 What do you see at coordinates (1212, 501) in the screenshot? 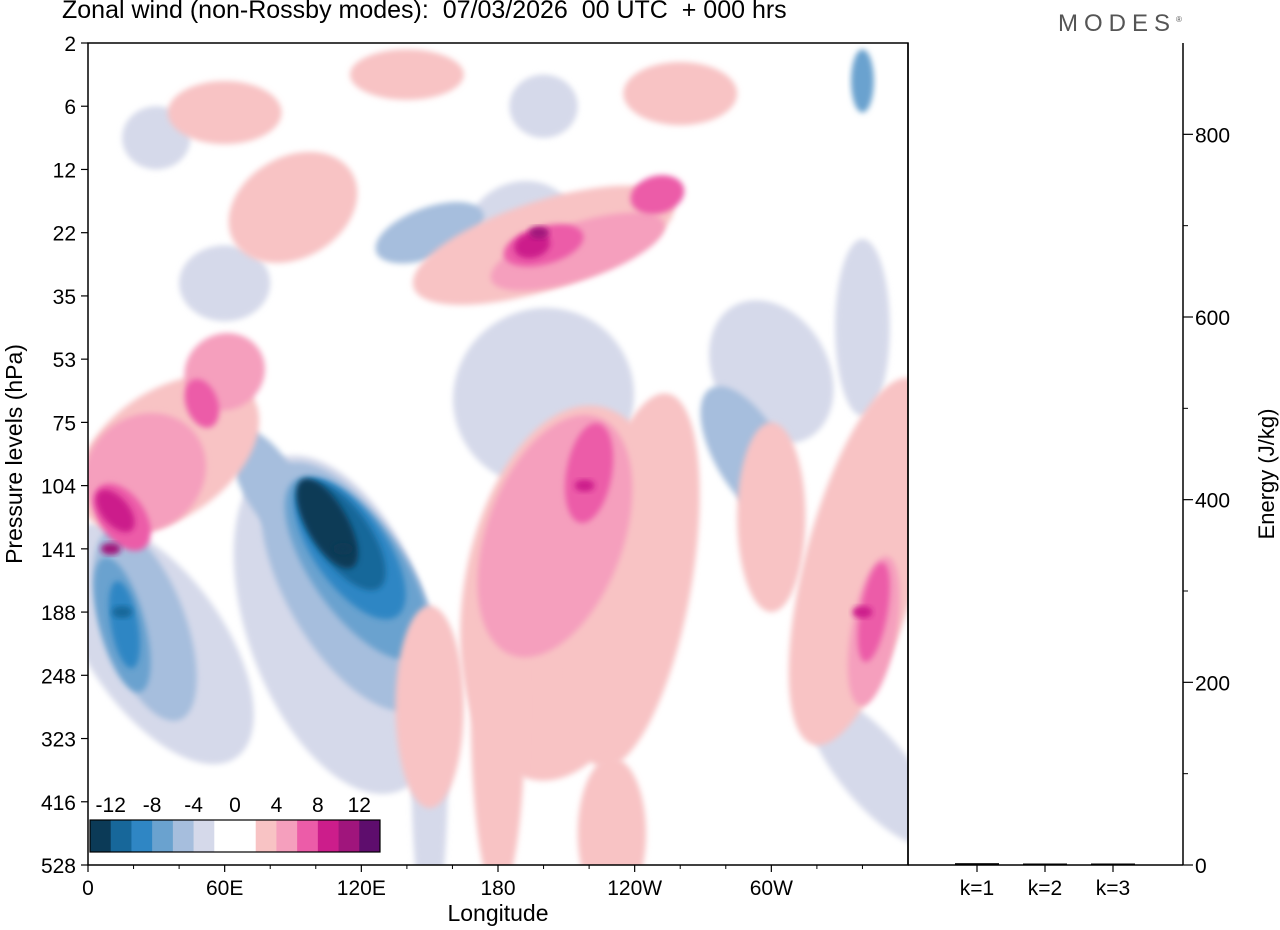
I see `energy-tick-label: 400` at bounding box center [1212, 501].